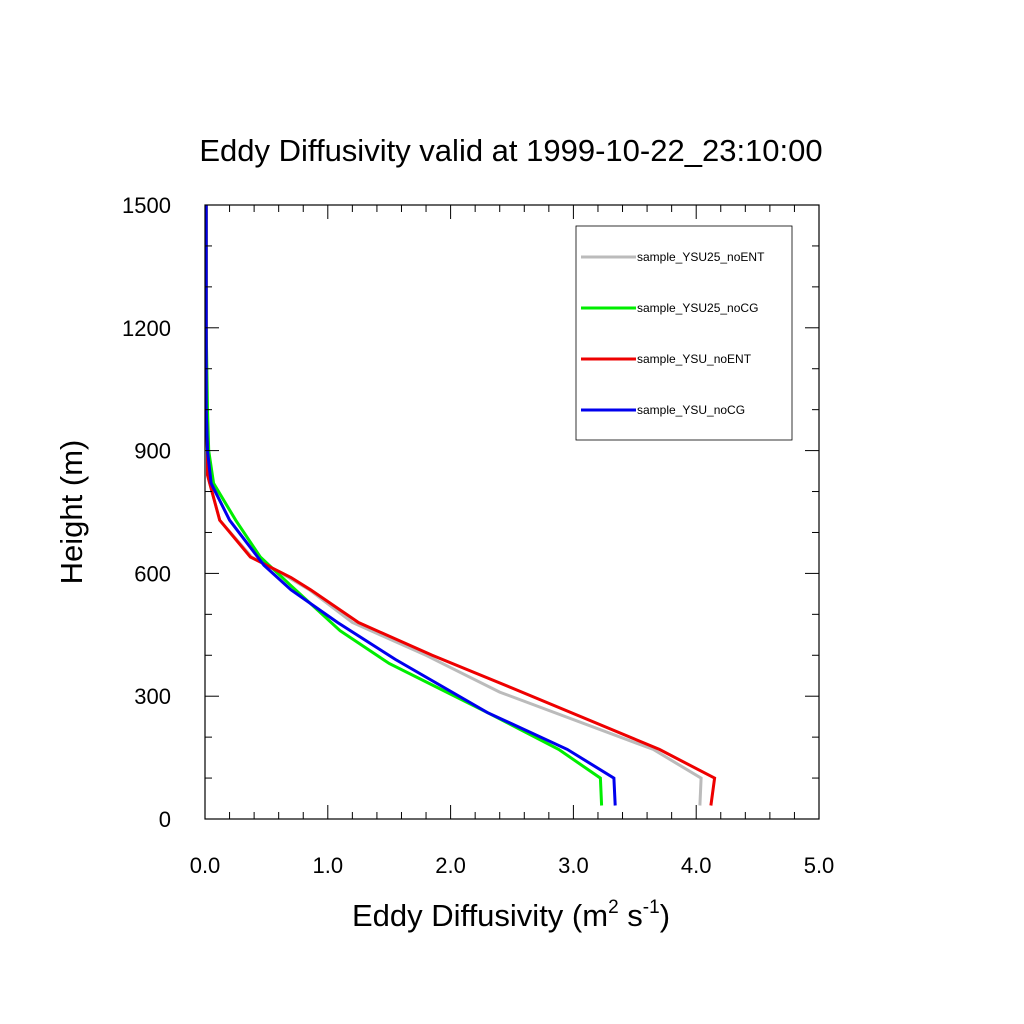  I want to click on x-tick-label-1: 1.0, so click(328, 865).